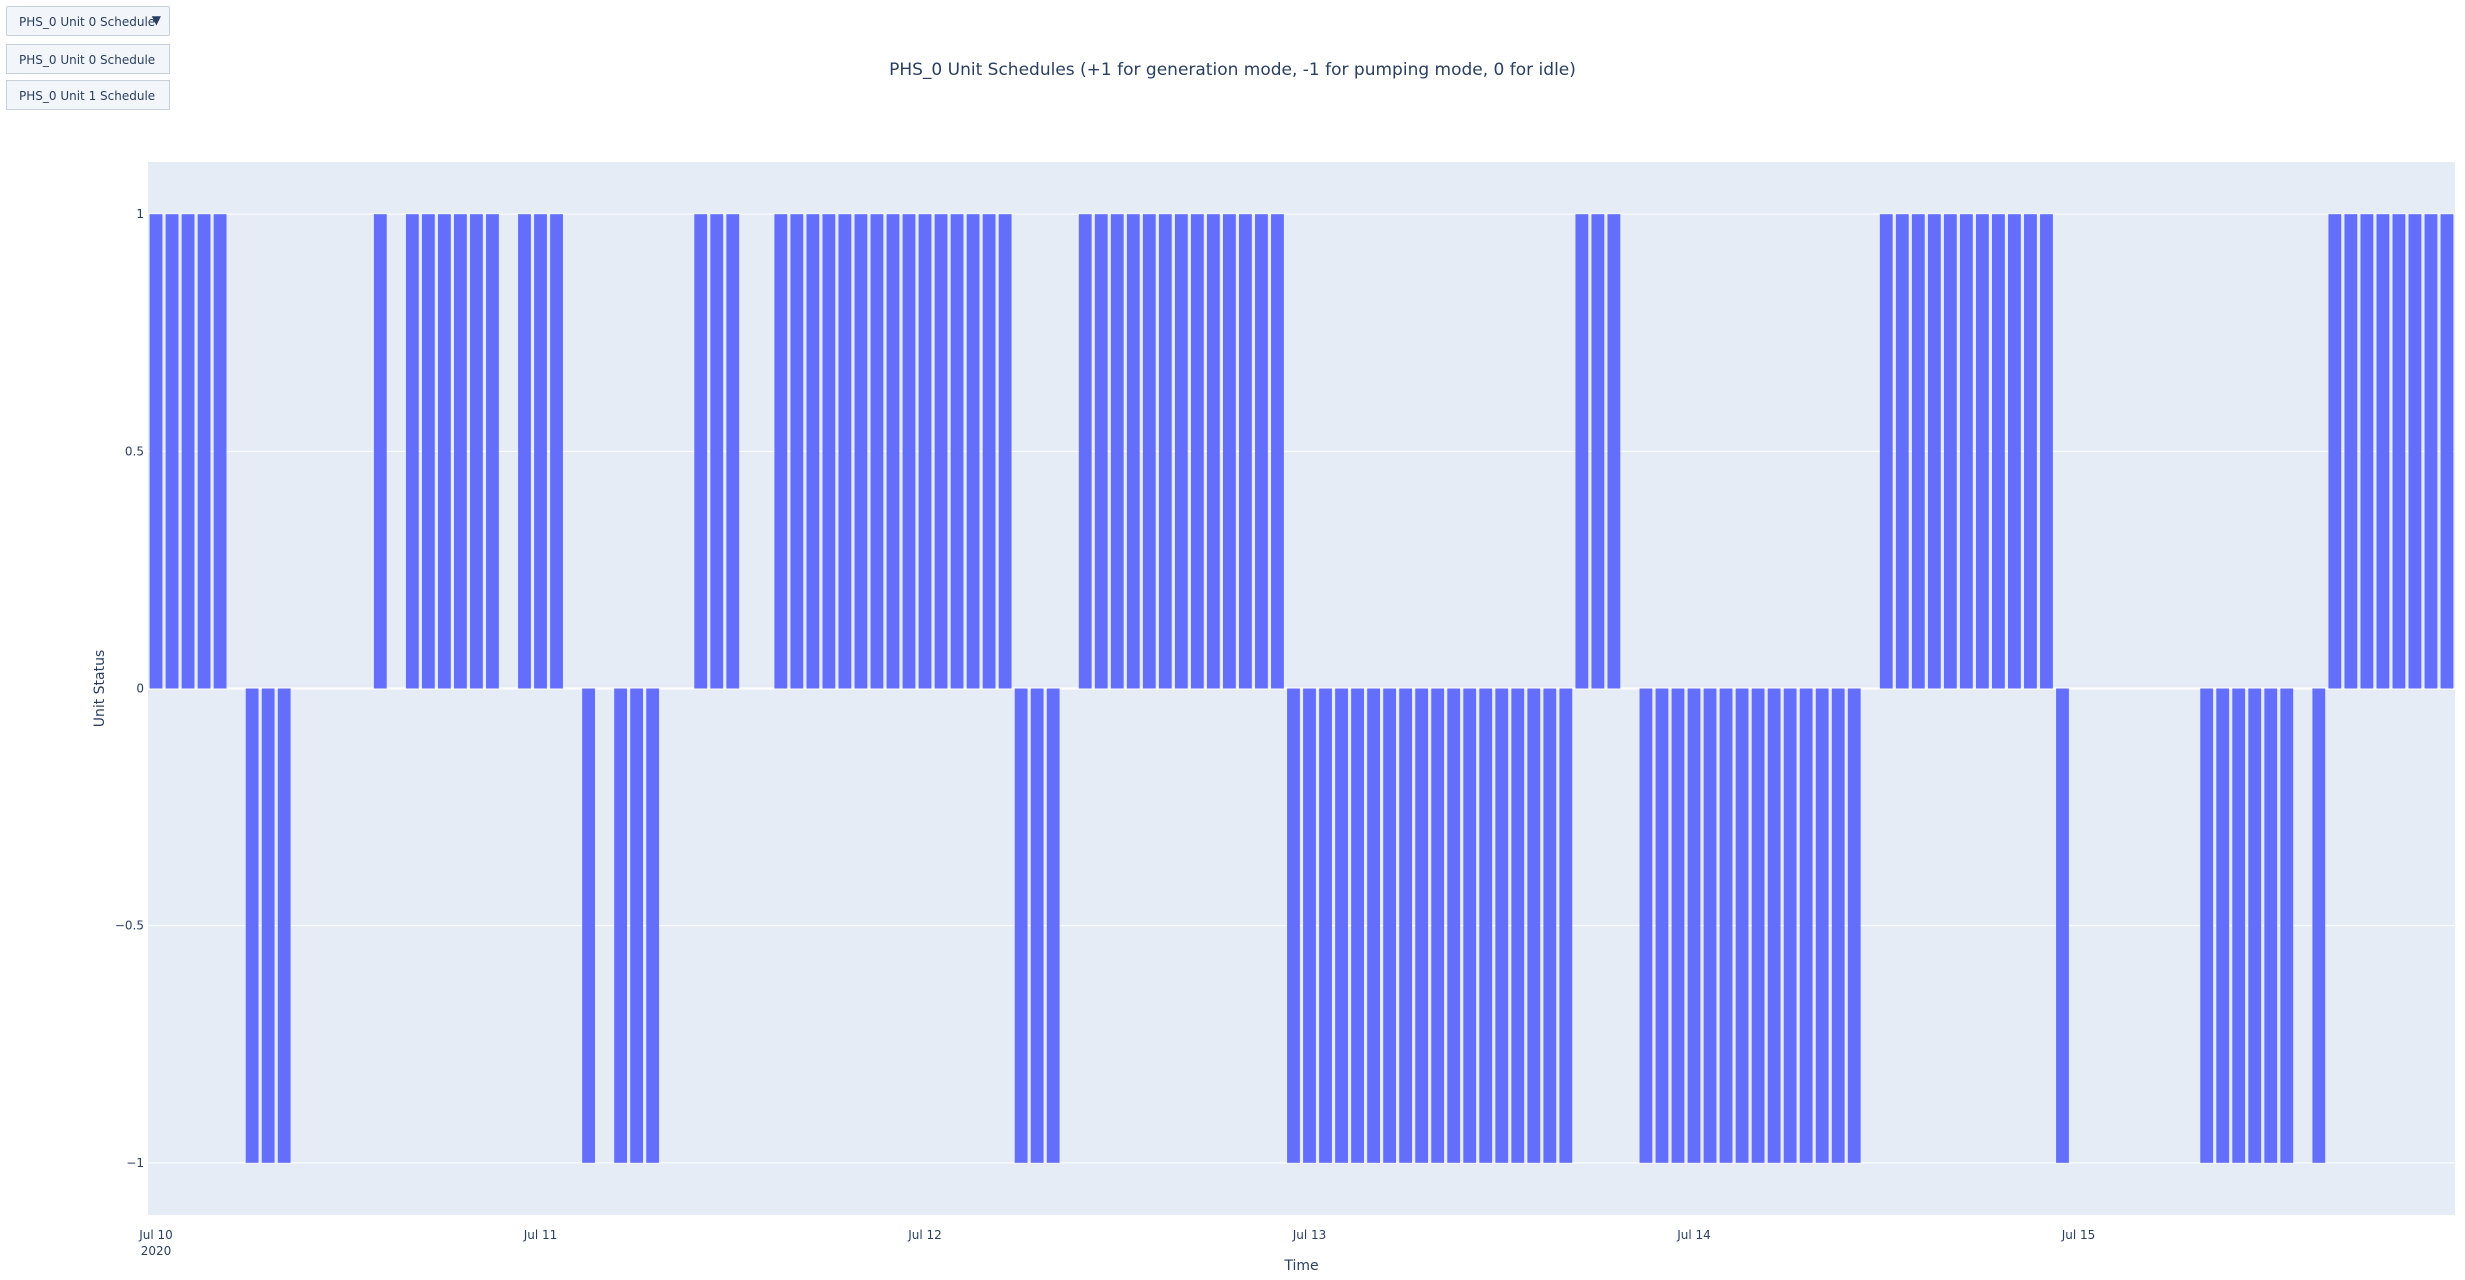 This screenshot has height=1280, width=2465. What do you see at coordinates (1300, 1266) in the screenshot?
I see `x-axis-title: Time` at bounding box center [1300, 1266].